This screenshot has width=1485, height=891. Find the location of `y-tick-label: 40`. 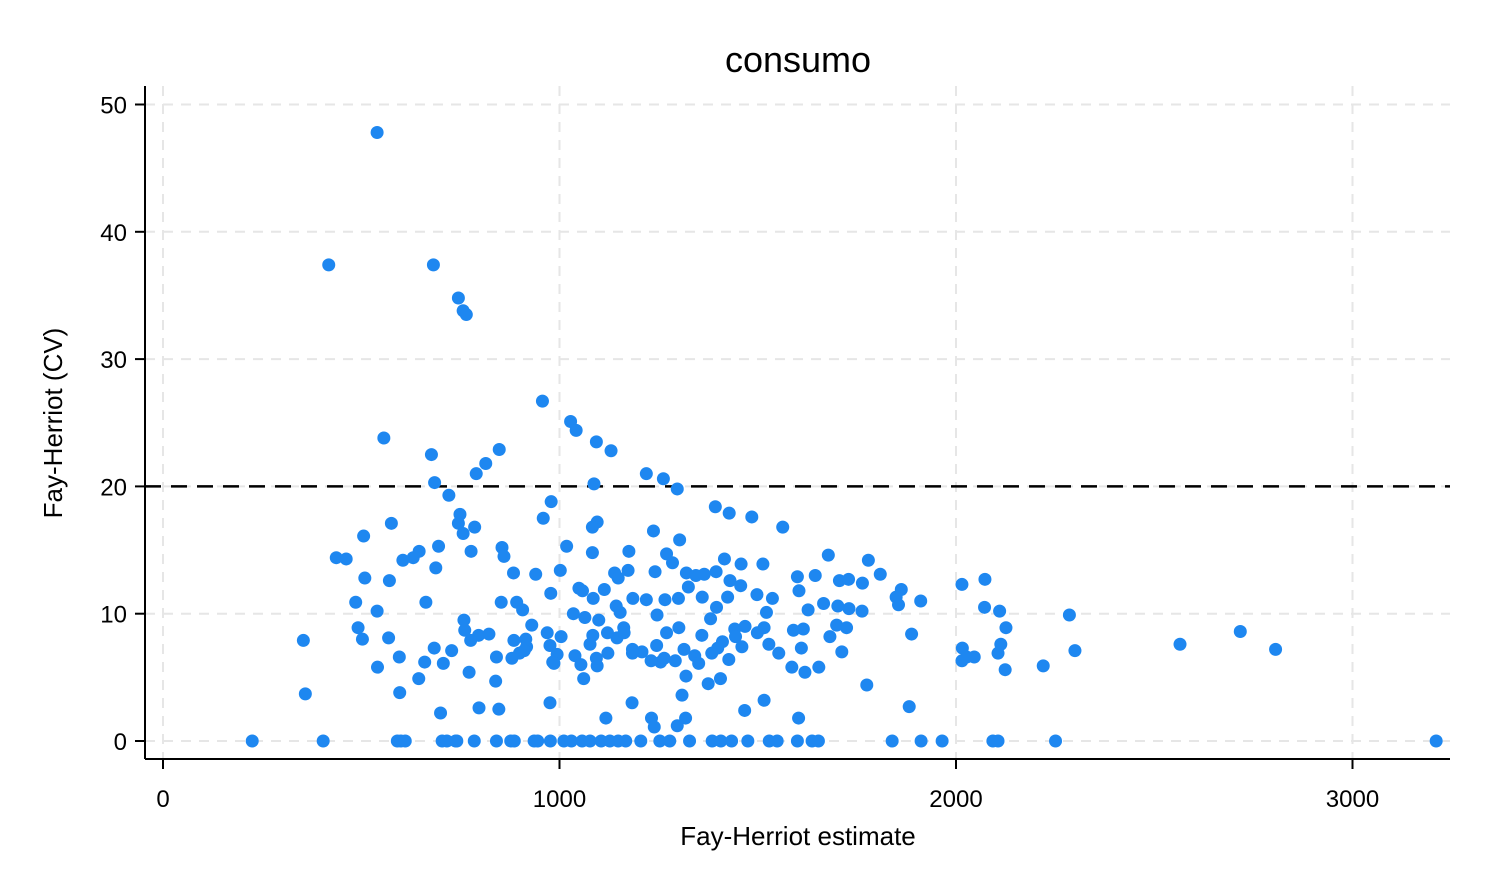

y-tick-label: 40 is located at coordinates (113, 233).